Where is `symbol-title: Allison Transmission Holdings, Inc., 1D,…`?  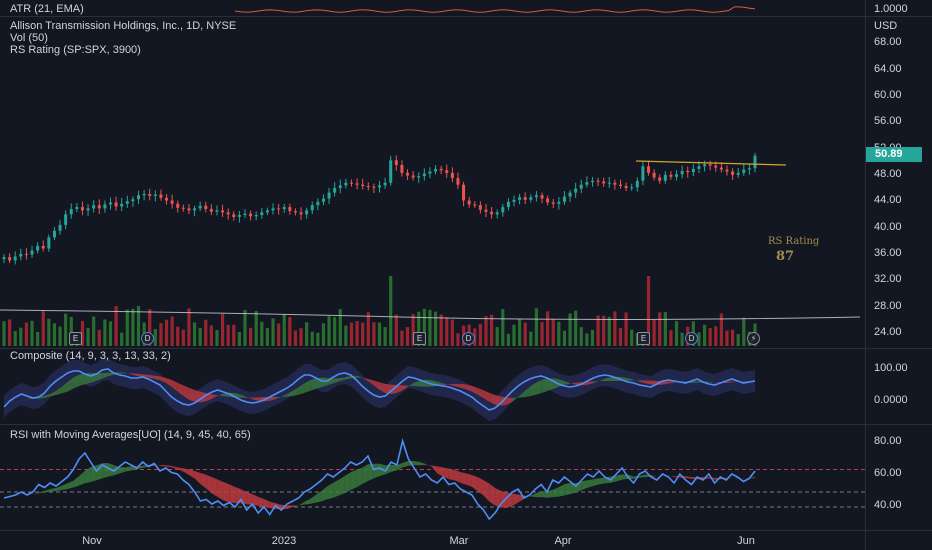
symbol-title: Allison Transmission Holdings, Inc., 1D,… is located at coordinates (123, 26).